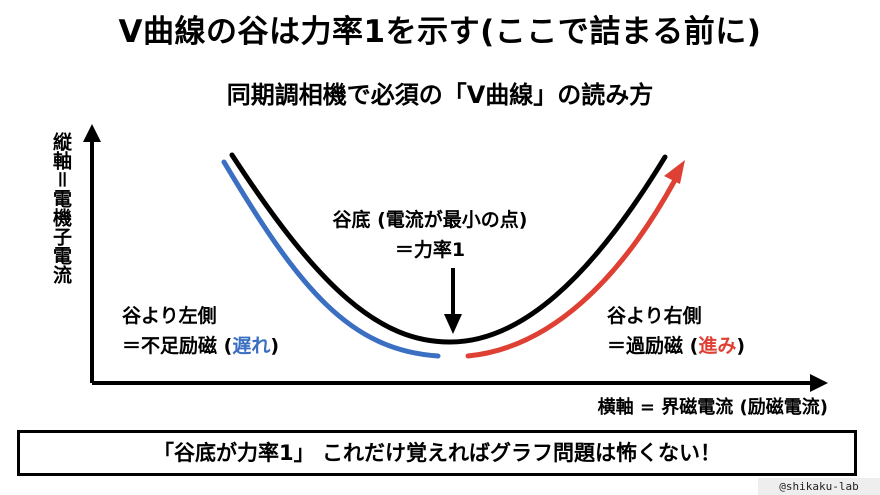  I want to click on y-axis-label: 縦軸＝電機子電流, so click(61, 208).